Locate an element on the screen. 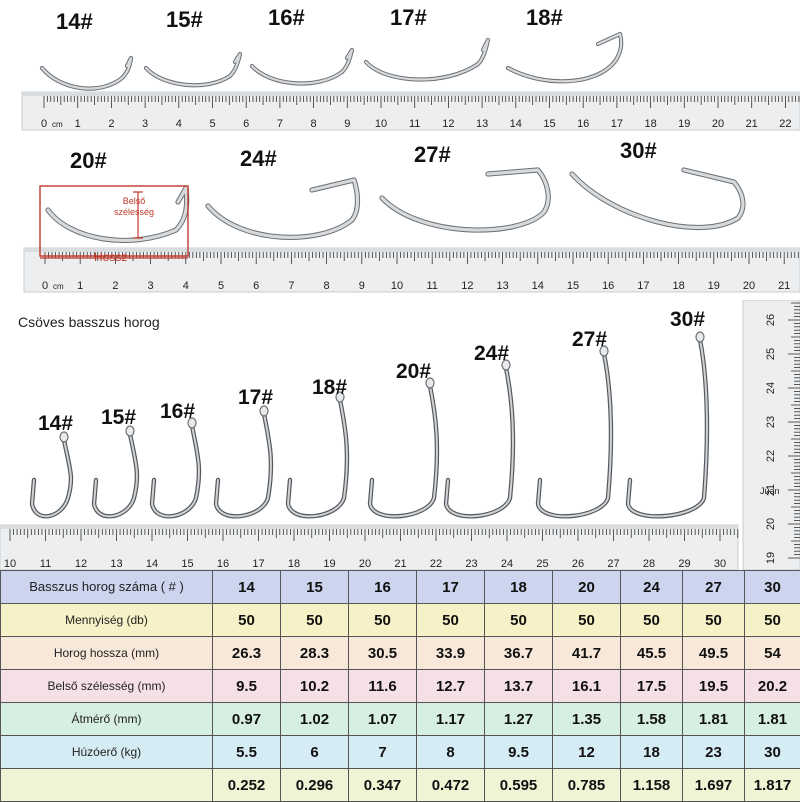 Image resolution: width=800 pixels, height=802 pixels. table-cell: 23 is located at coordinates (714, 752).